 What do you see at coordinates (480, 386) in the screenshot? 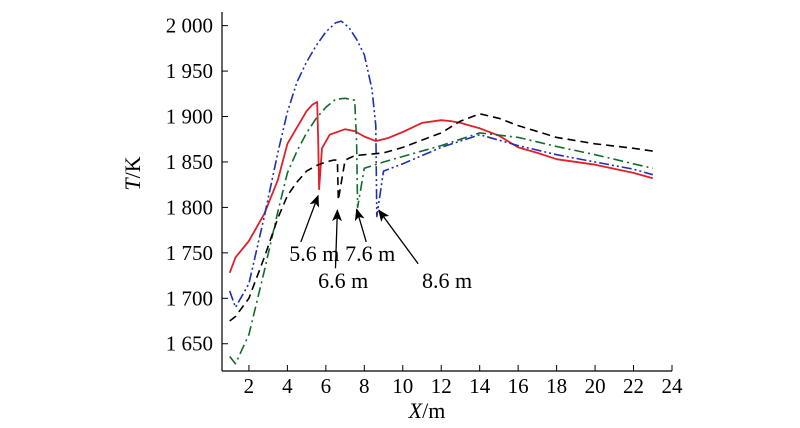
I see `x-tick-label: 14` at bounding box center [480, 386].